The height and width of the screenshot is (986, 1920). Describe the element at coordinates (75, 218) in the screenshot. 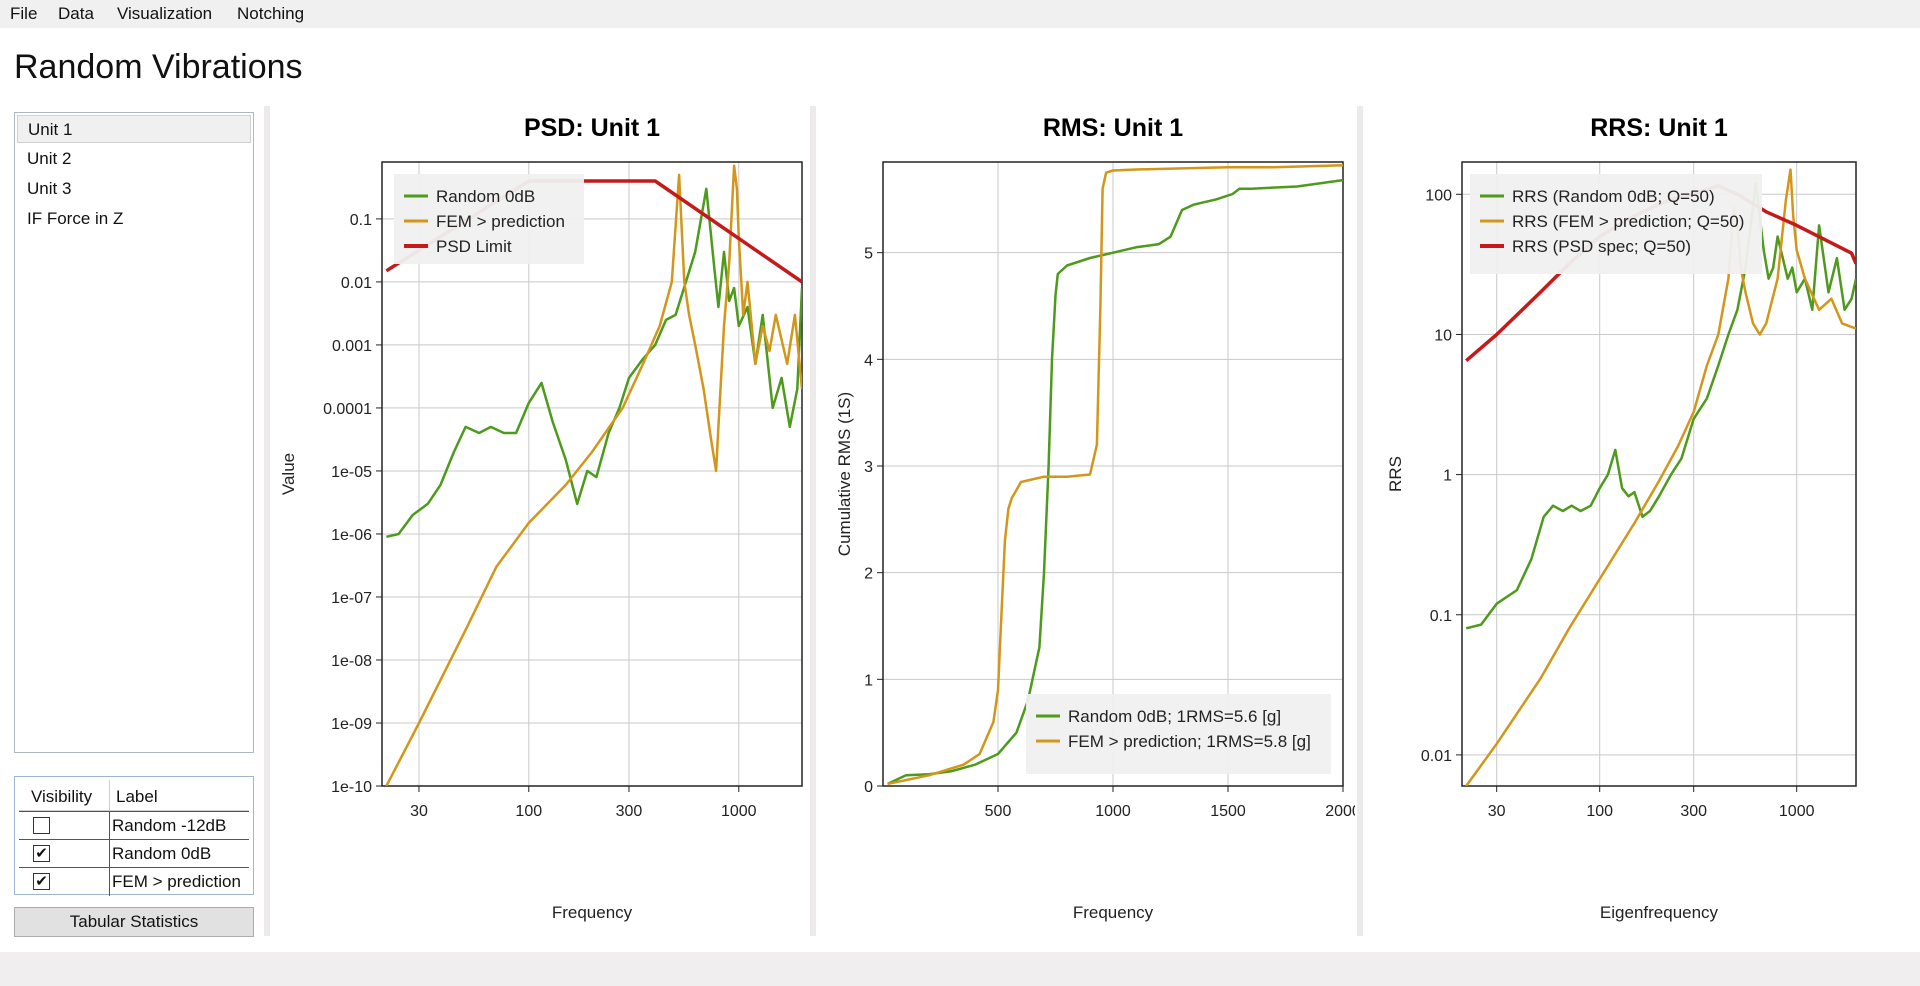

I see `unit-list-item-if-force-z: IF Force in Z` at that location.